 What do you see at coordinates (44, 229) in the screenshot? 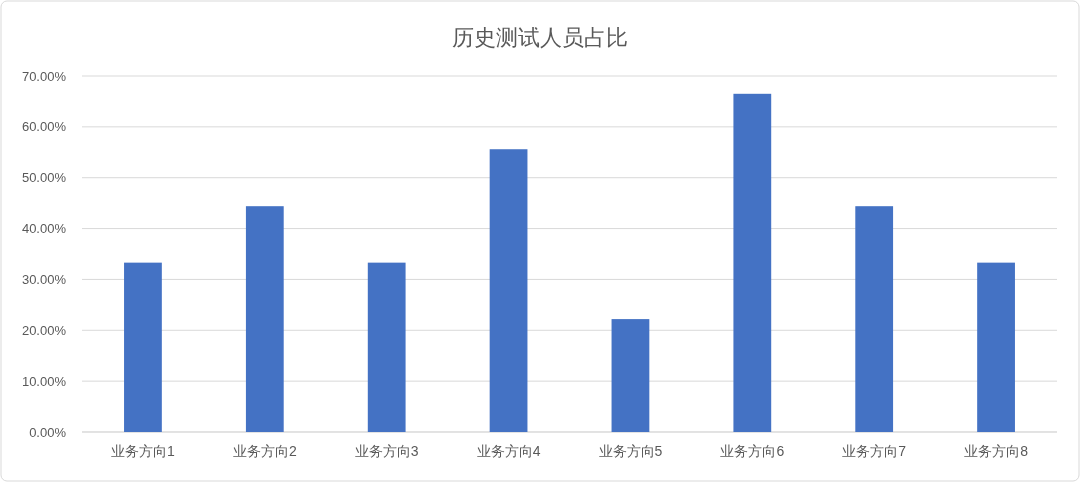
I see `y-tick-label: 40.00%` at bounding box center [44, 229].